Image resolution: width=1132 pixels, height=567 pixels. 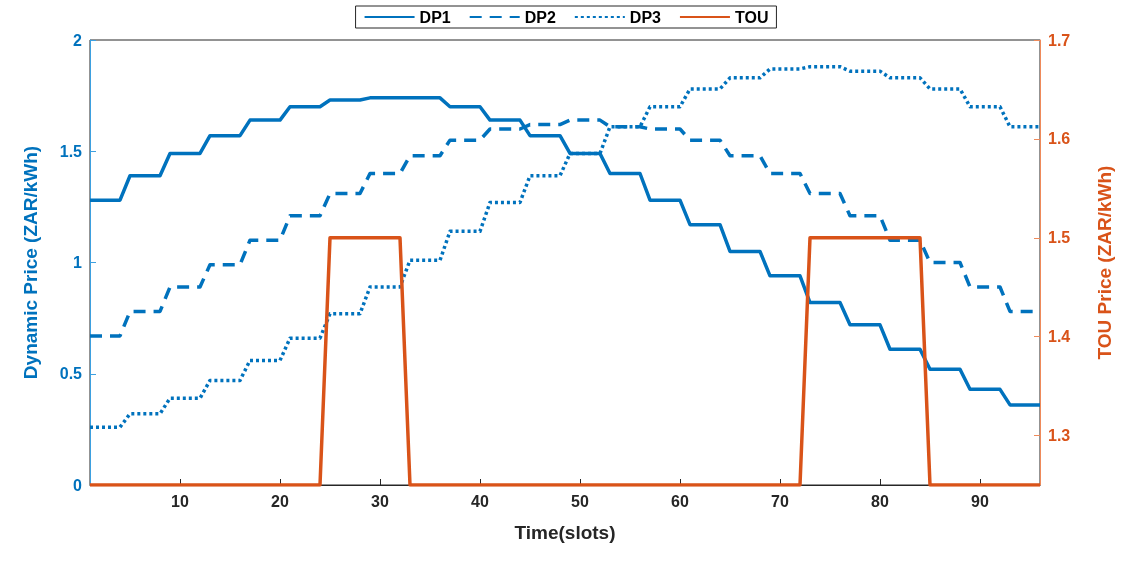 What do you see at coordinates (980, 501) in the screenshot?
I see `x-tick-label: 90` at bounding box center [980, 501].